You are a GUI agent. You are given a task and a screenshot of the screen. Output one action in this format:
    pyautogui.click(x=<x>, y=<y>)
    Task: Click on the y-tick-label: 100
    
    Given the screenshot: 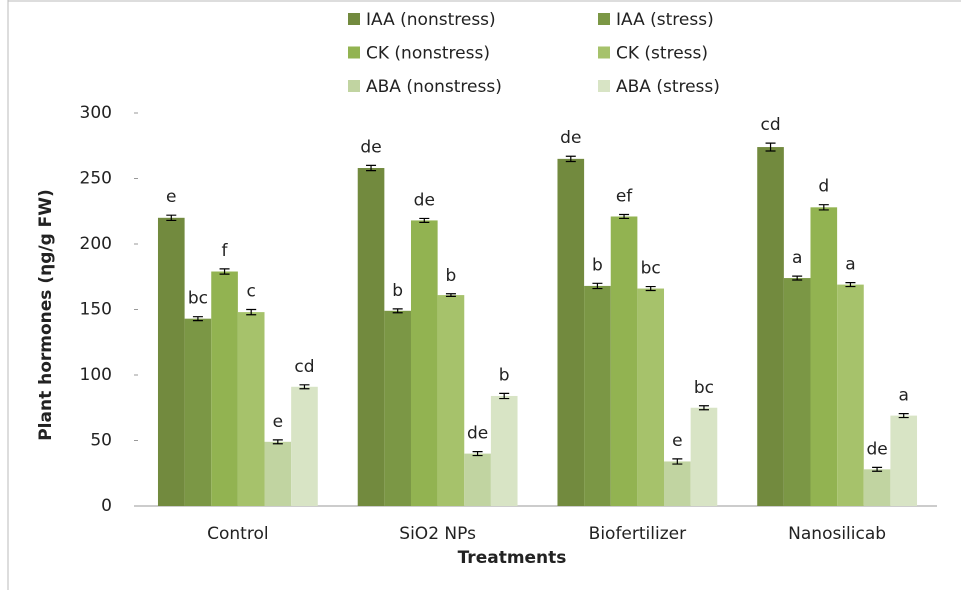 What is the action you would take?
    pyautogui.click(x=96, y=375)
    